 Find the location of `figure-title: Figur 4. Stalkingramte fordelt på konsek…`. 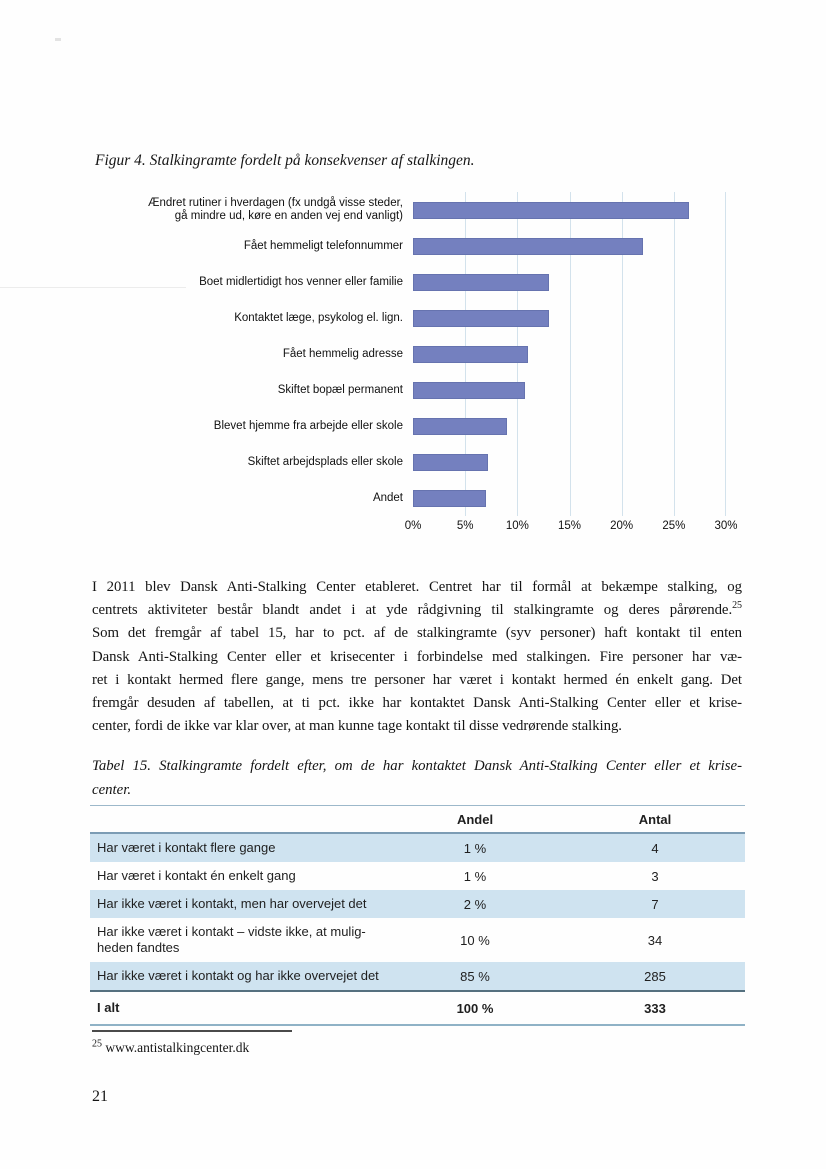

figure-title: Figur 4. Stalkingramte fordelt på konsek… is located at coordinates (285, 160).